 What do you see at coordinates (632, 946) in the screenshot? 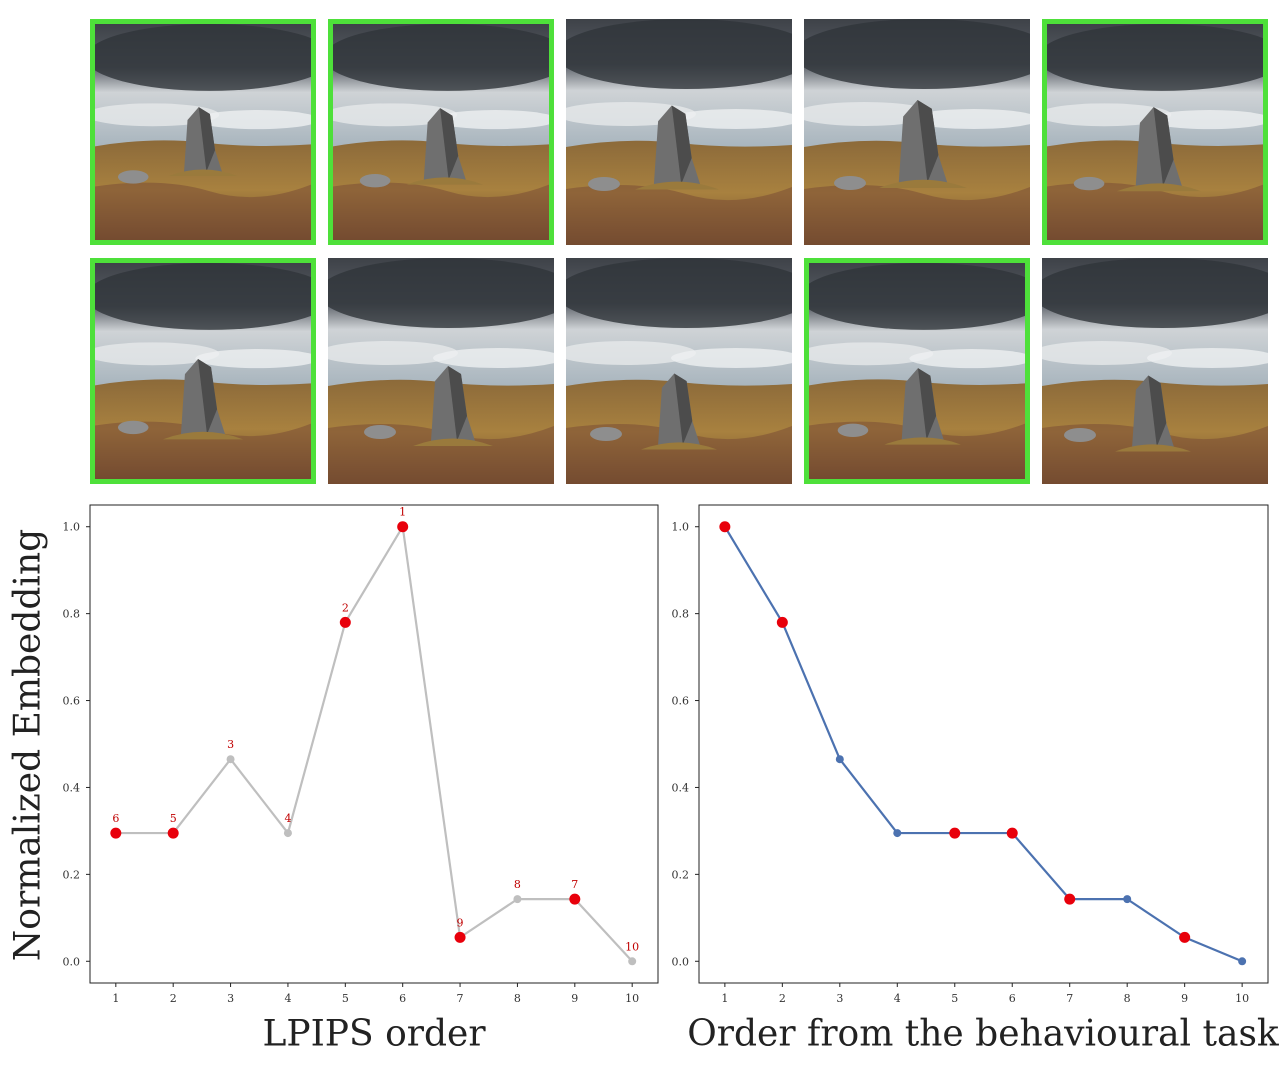
I see `point-label: 10` at bounding box center [632, 946].